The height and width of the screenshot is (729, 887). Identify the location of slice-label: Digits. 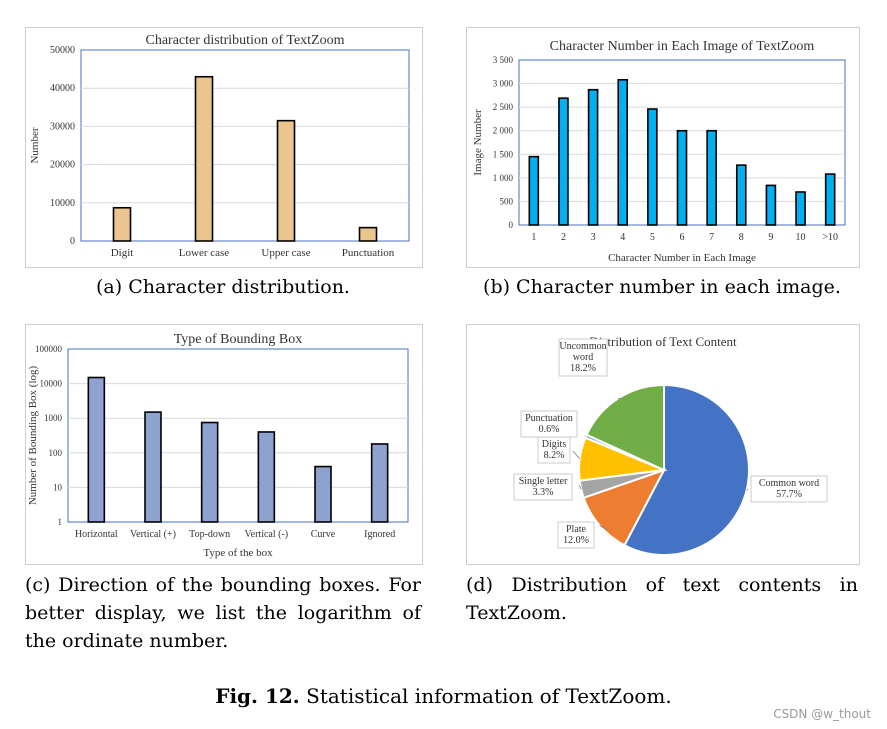
(554, 444).